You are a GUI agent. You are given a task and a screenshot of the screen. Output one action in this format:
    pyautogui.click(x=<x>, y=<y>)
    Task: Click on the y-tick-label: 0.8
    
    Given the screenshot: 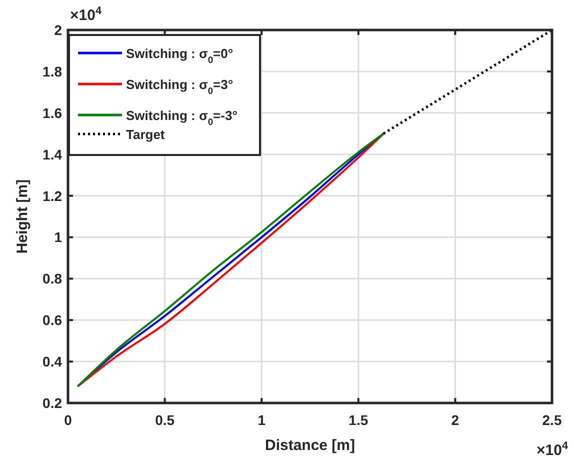 What is the action you would take?
    pyautogui.click(x=52, y=278)
    